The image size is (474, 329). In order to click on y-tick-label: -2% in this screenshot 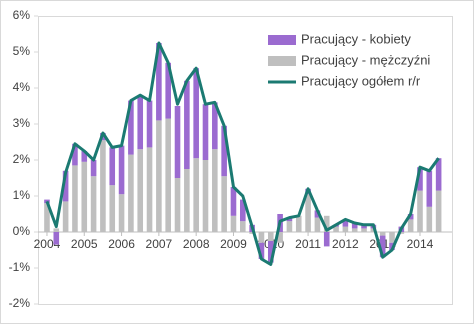, I will do `click(20, 303)`.